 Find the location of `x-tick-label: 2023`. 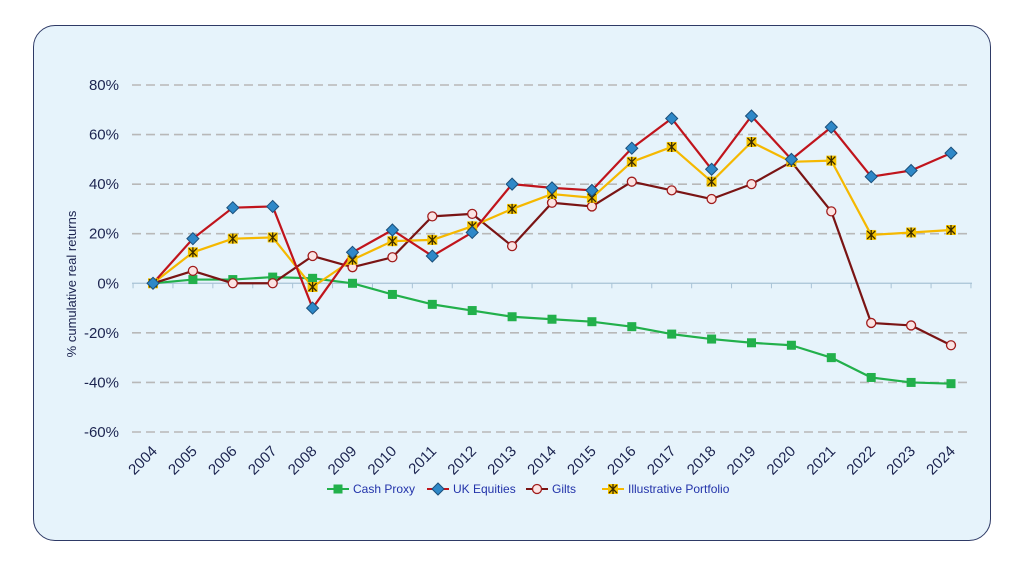

x-tick-label: 2023 is located at coordinates (901, 461).